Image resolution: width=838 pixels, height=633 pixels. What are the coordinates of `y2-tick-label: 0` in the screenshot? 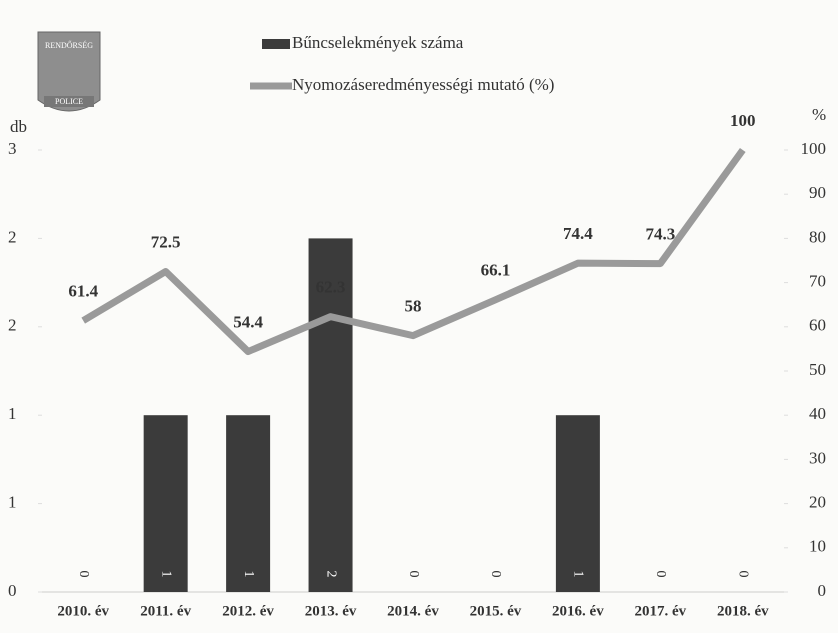 It's located at (822, 590).